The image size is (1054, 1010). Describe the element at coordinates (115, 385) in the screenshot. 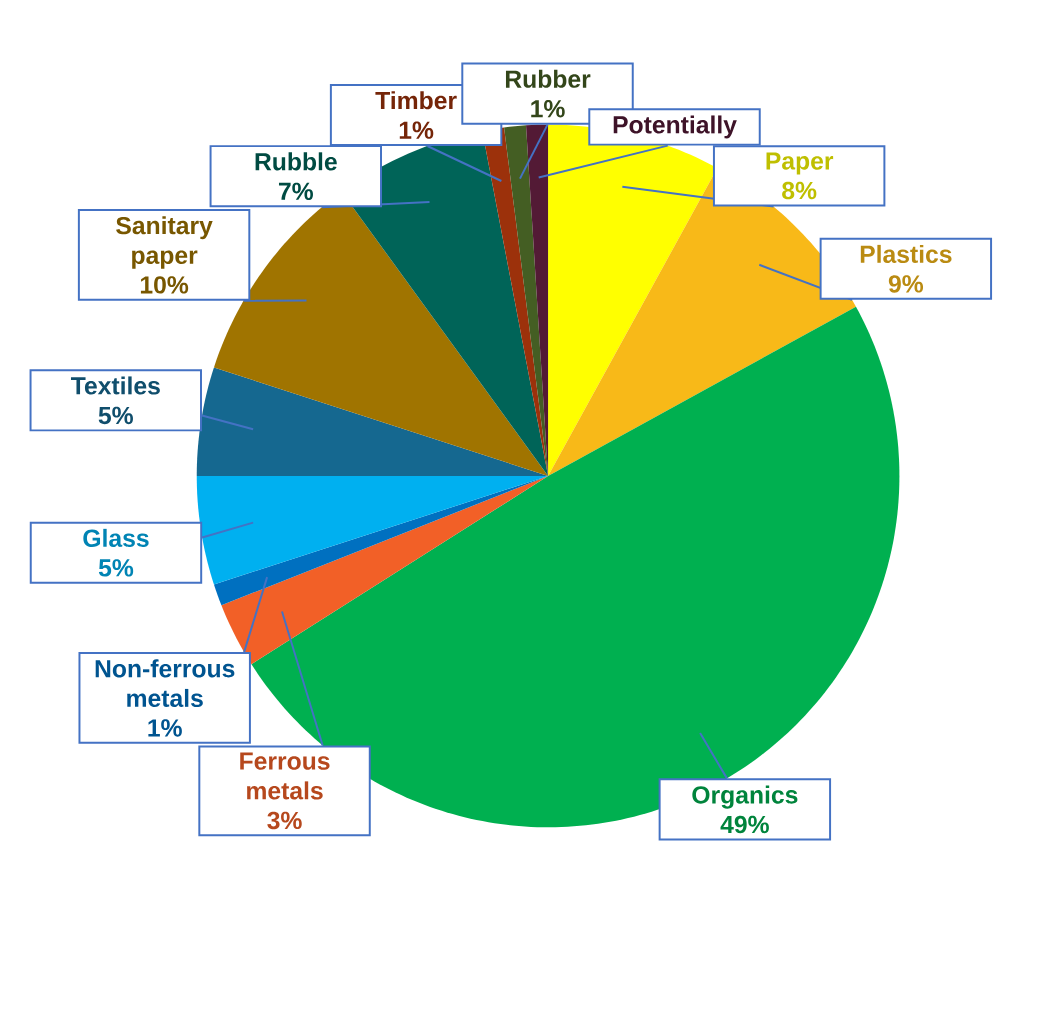

I see `slice-label: Textiles` at that location.